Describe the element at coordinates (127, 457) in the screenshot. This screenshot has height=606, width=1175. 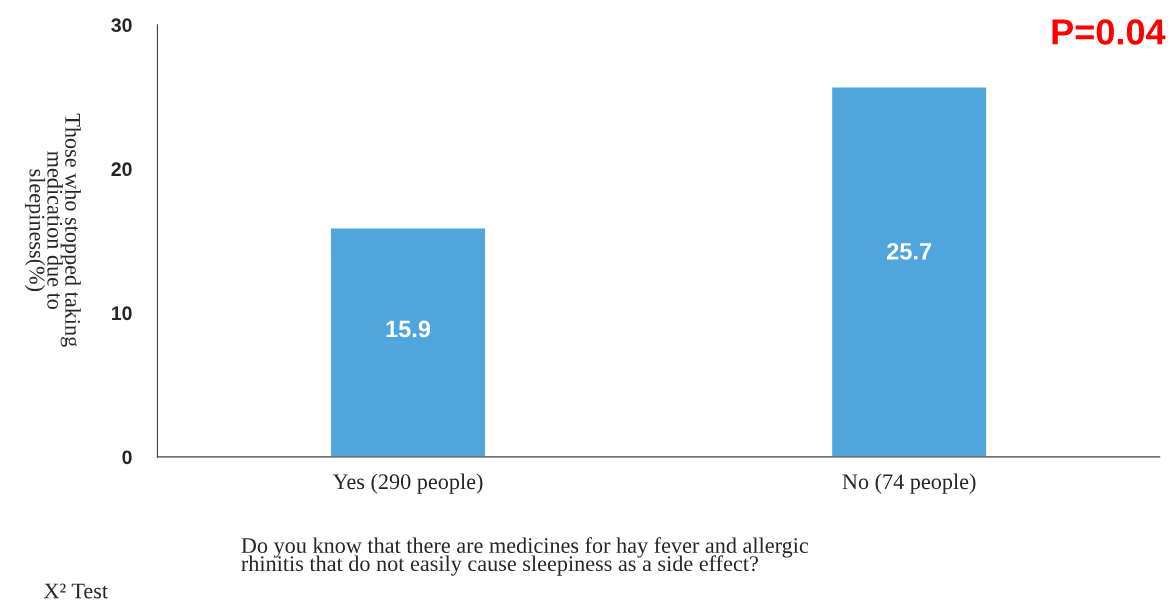
I see `y-tick-label: 0` at that location.